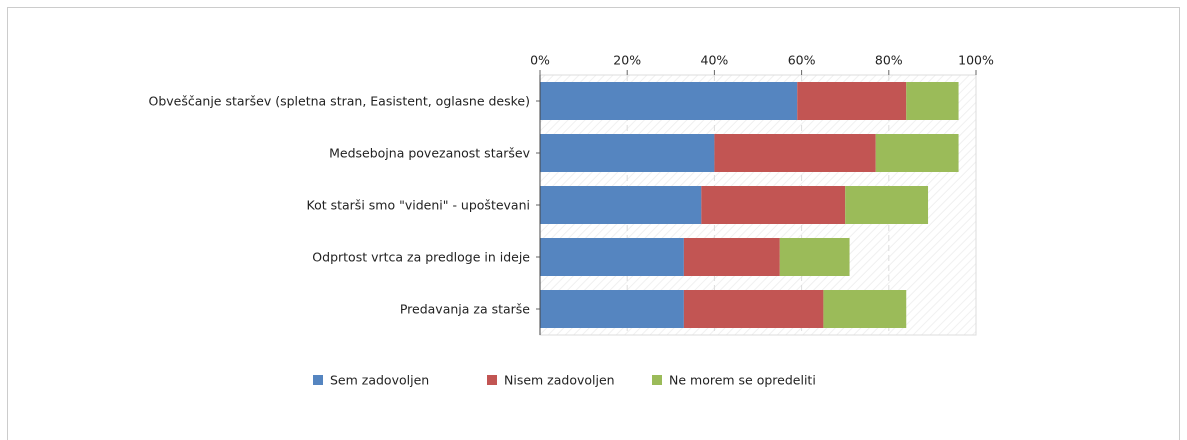 Image resolution: width=1187 pixels, height=440 pixels. What do you see at coordinates (976, 60) in the screenshot?
I see `x-tick-label: 100%` at bounding box center [976, 60].